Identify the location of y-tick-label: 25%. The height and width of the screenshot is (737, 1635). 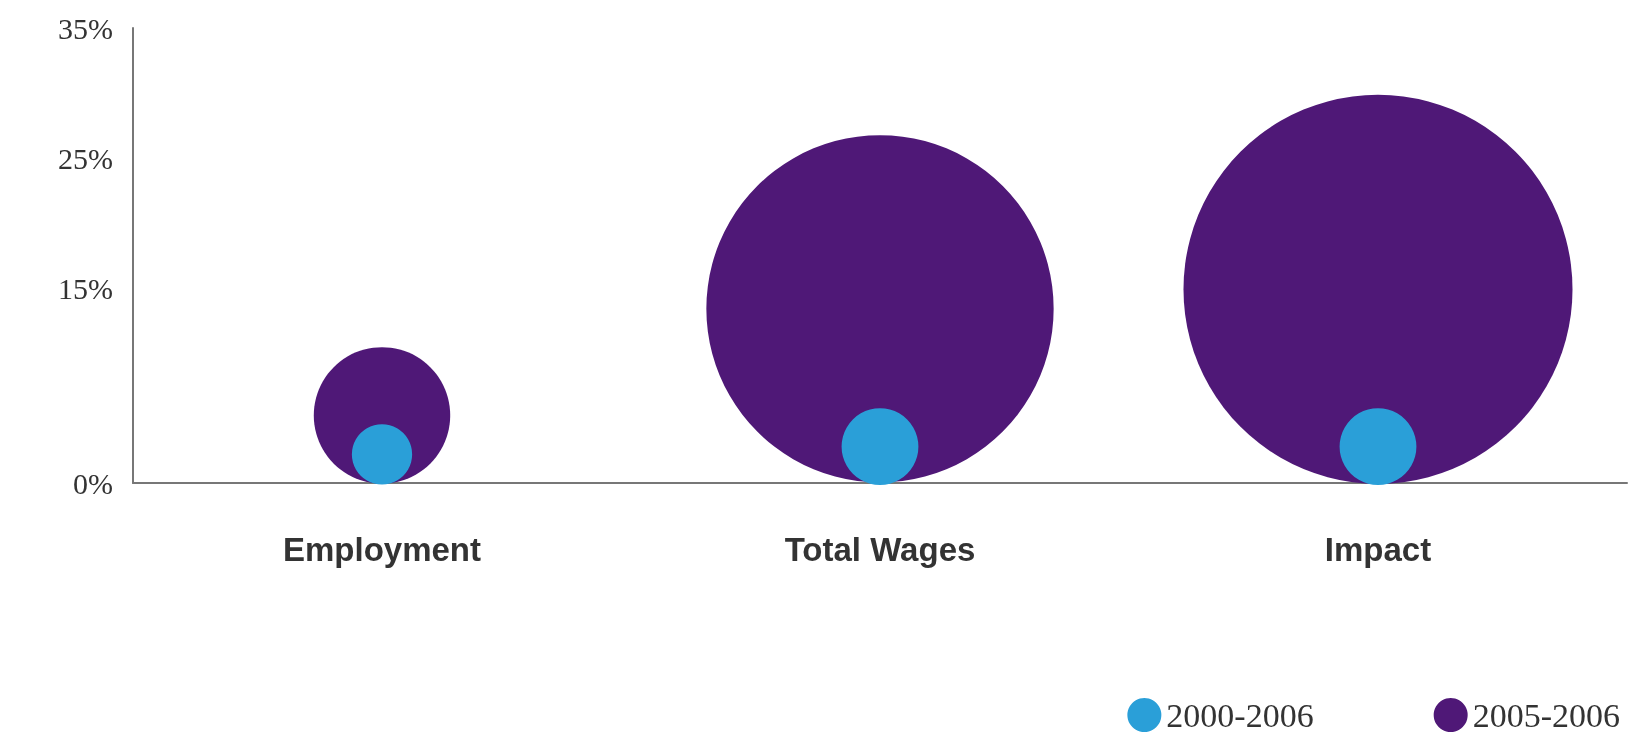
(85, 158).